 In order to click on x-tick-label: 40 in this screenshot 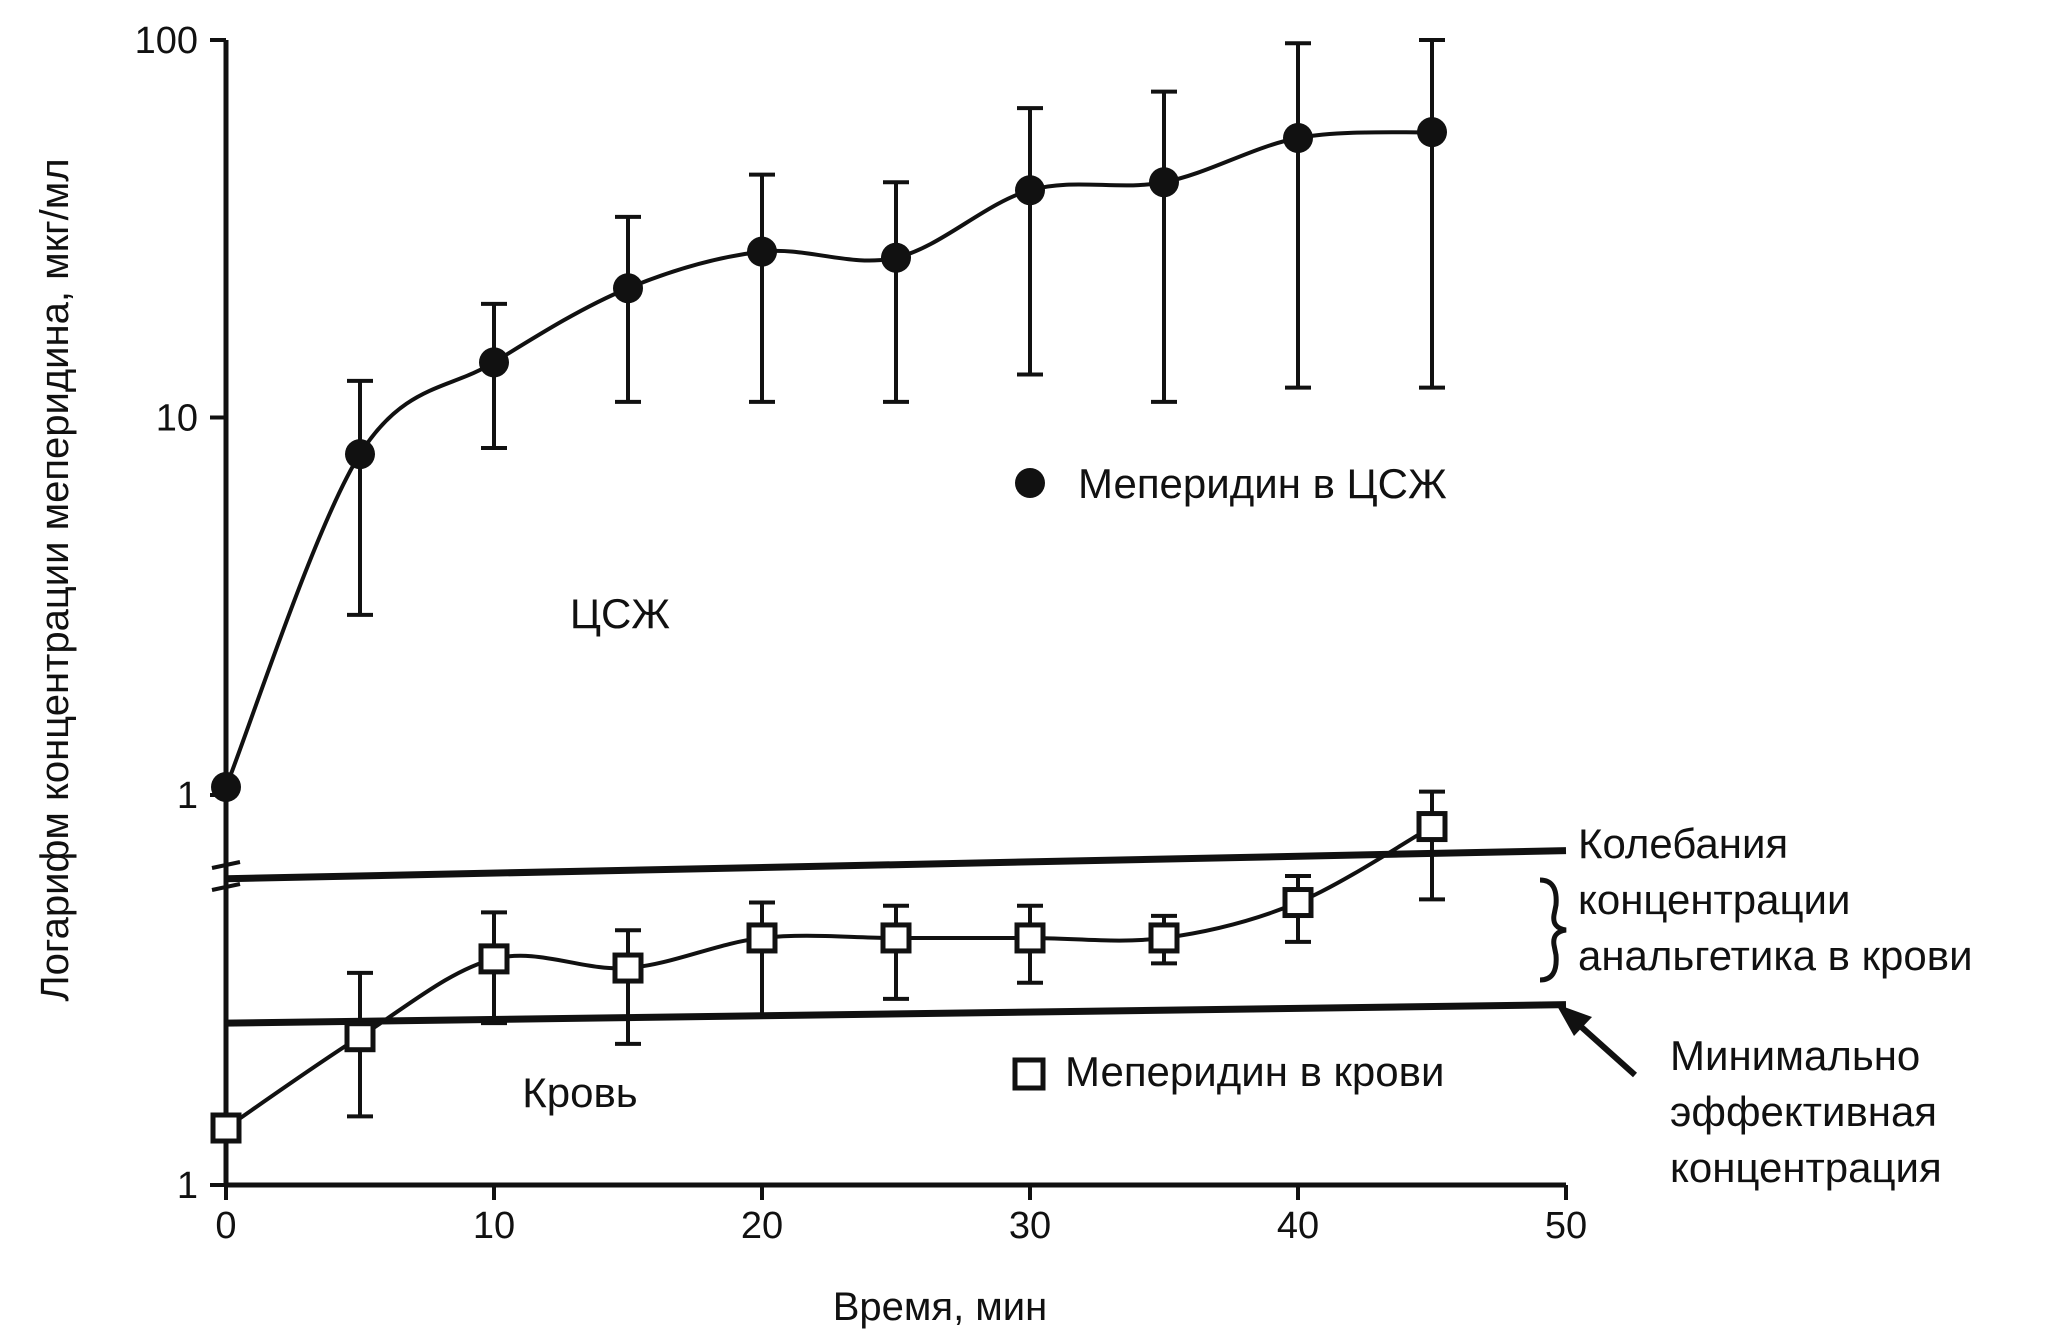, I will do `click(1298, 1226)`.